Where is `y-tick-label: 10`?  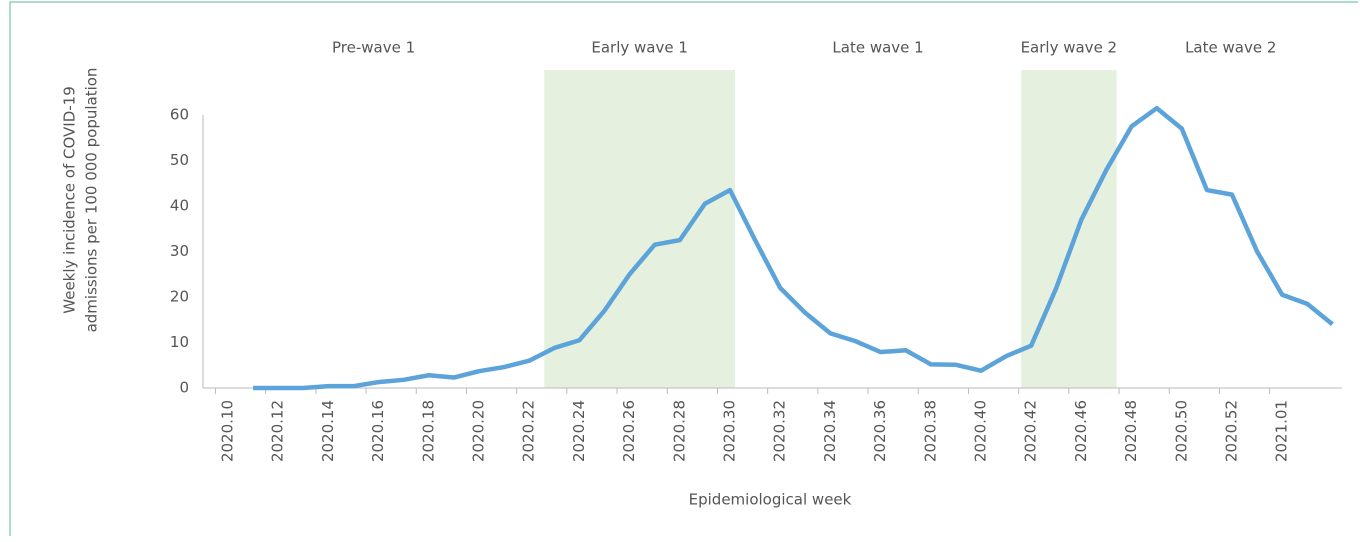 y-tick-label: 10 is located at coordinates (179, 342).